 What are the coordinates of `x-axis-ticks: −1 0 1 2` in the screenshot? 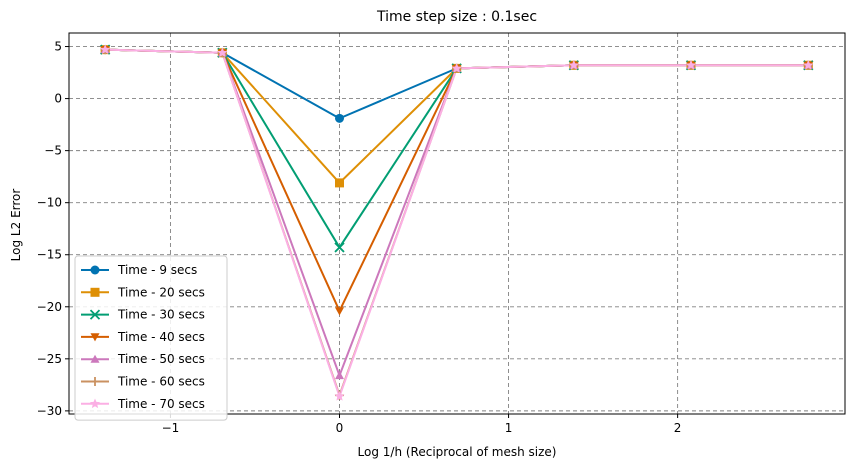 It's located at (422, 424).